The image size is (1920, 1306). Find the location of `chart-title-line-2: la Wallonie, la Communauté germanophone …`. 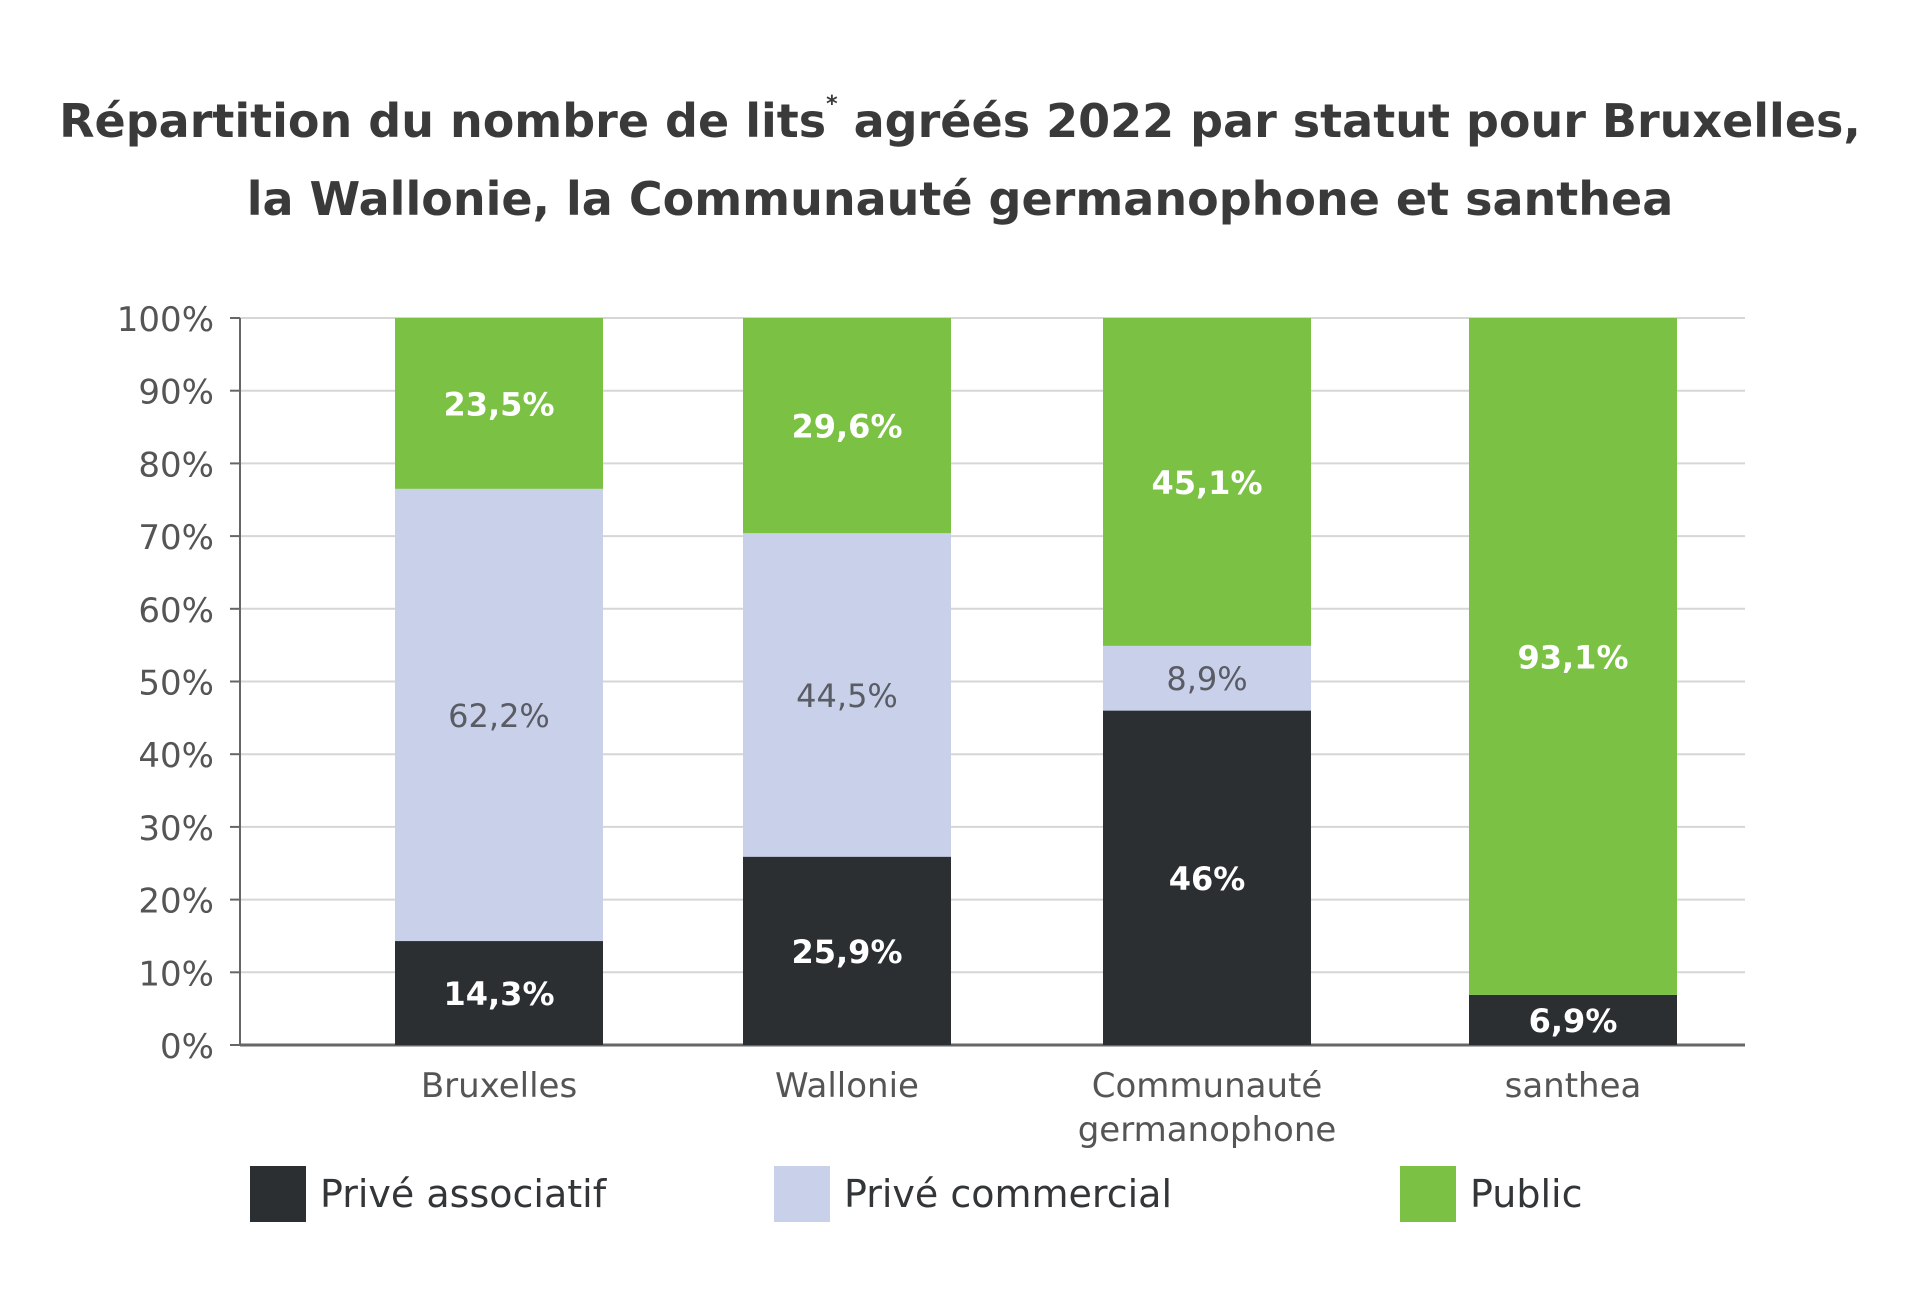

chart-title-line-2: la Wallonie, la Communauté germanophone … is located at coordinates (960, 199).